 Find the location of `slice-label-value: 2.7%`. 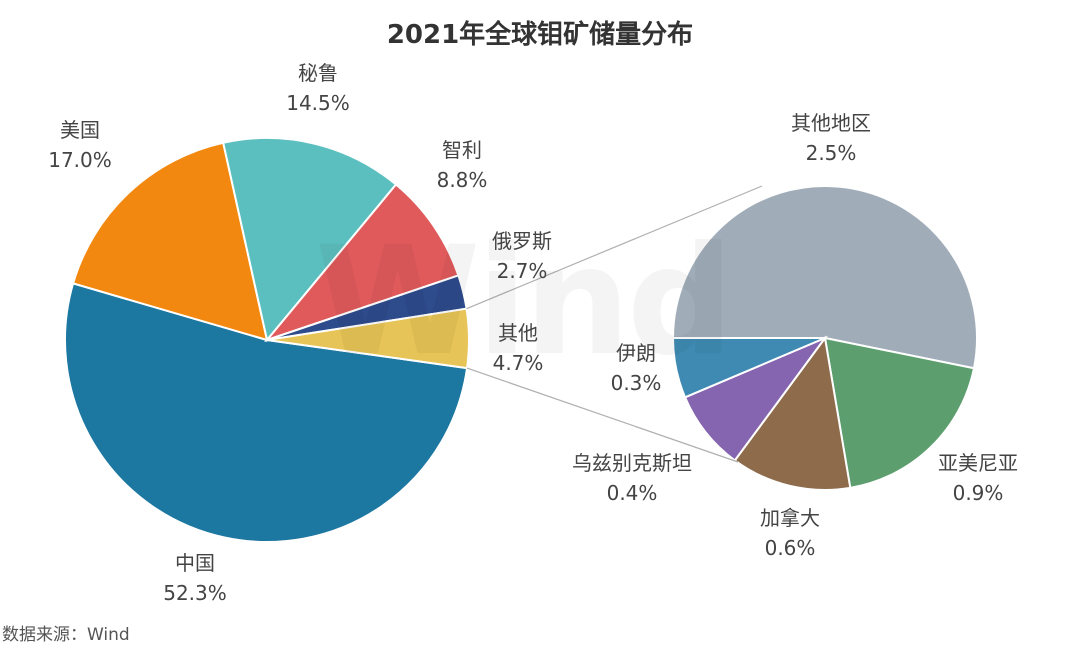

slice-label-value: 2.7% is located at coordinates (522, 271).